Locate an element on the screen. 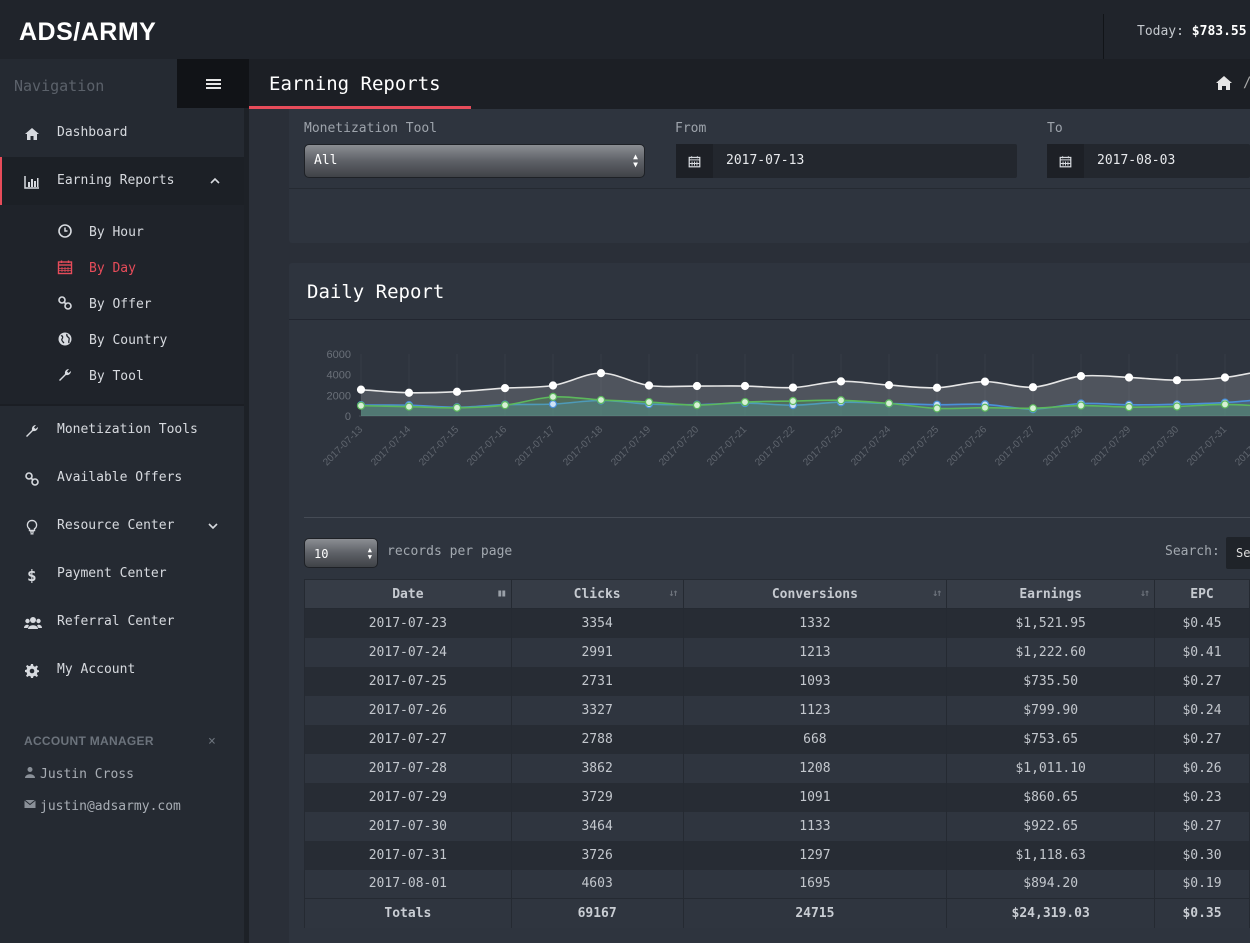 The width and height of the screenshot is (1250, 943). sidebar-item-payment-center: $ Payment Center is located at coordinates (122, 574).